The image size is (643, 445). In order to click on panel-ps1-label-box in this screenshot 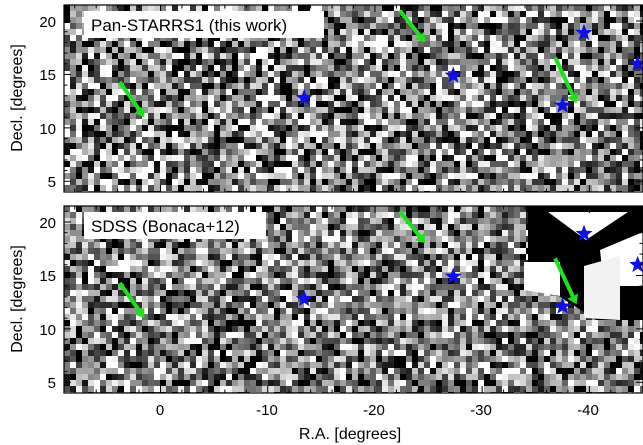, I will do `click(204, 24)`.